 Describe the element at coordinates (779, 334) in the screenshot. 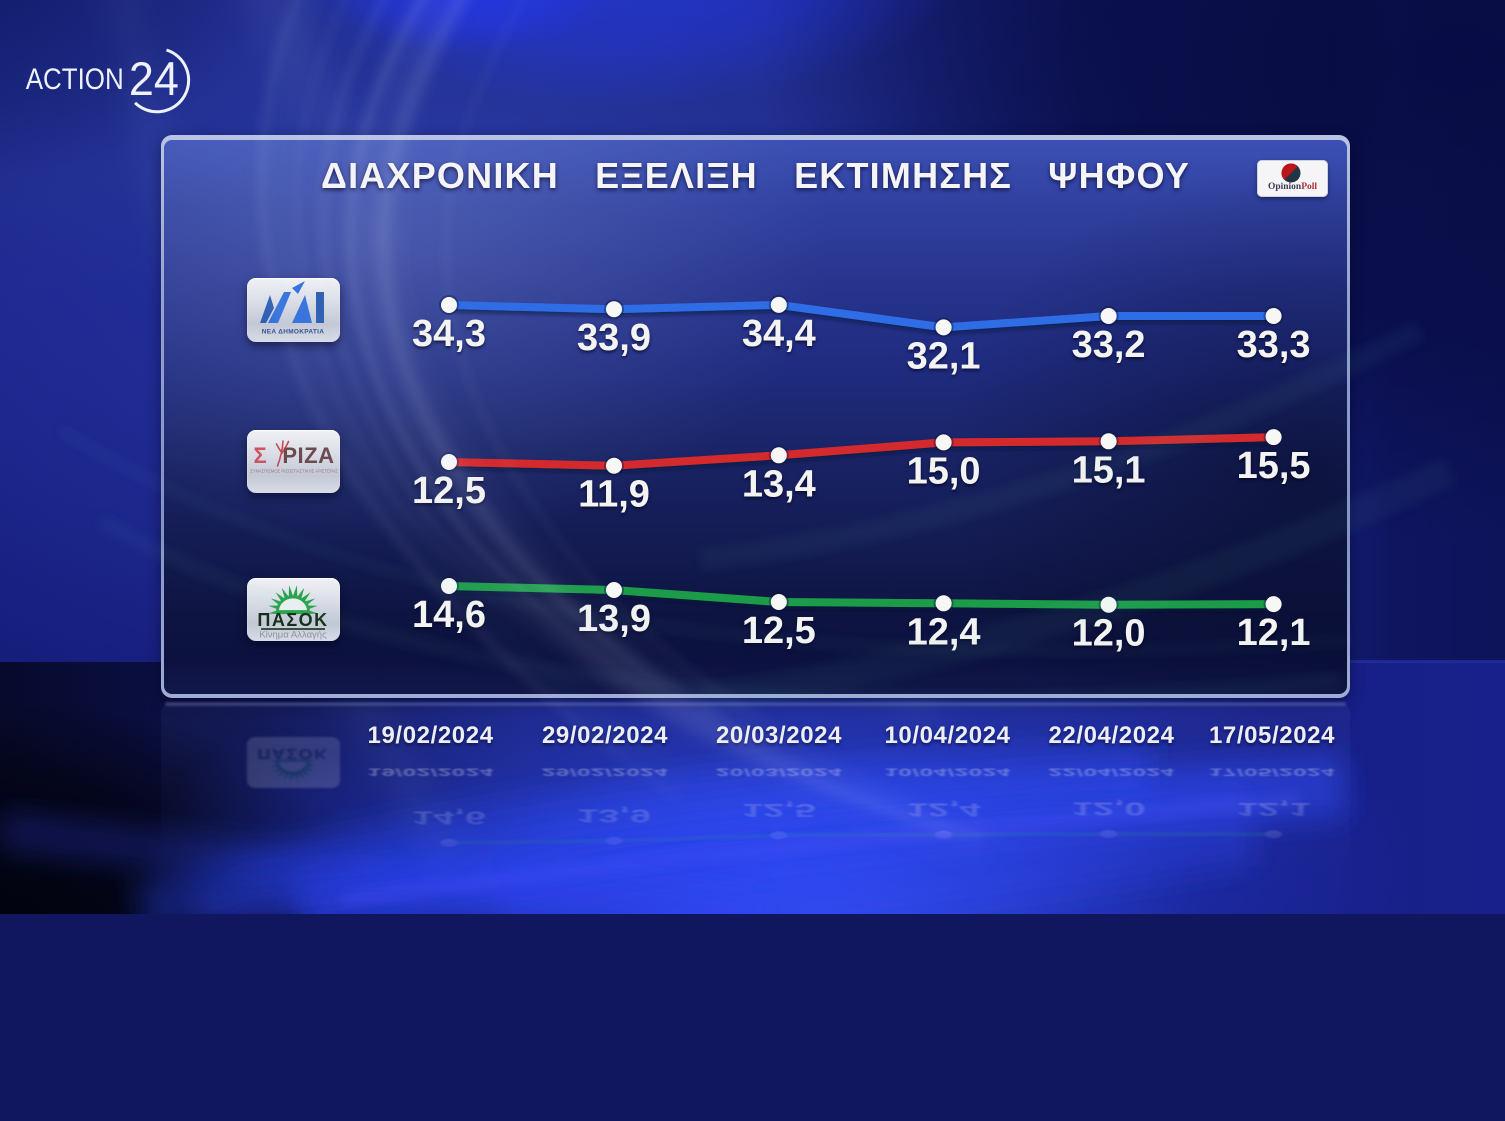

I see `svg-text: 34,4` at that location.